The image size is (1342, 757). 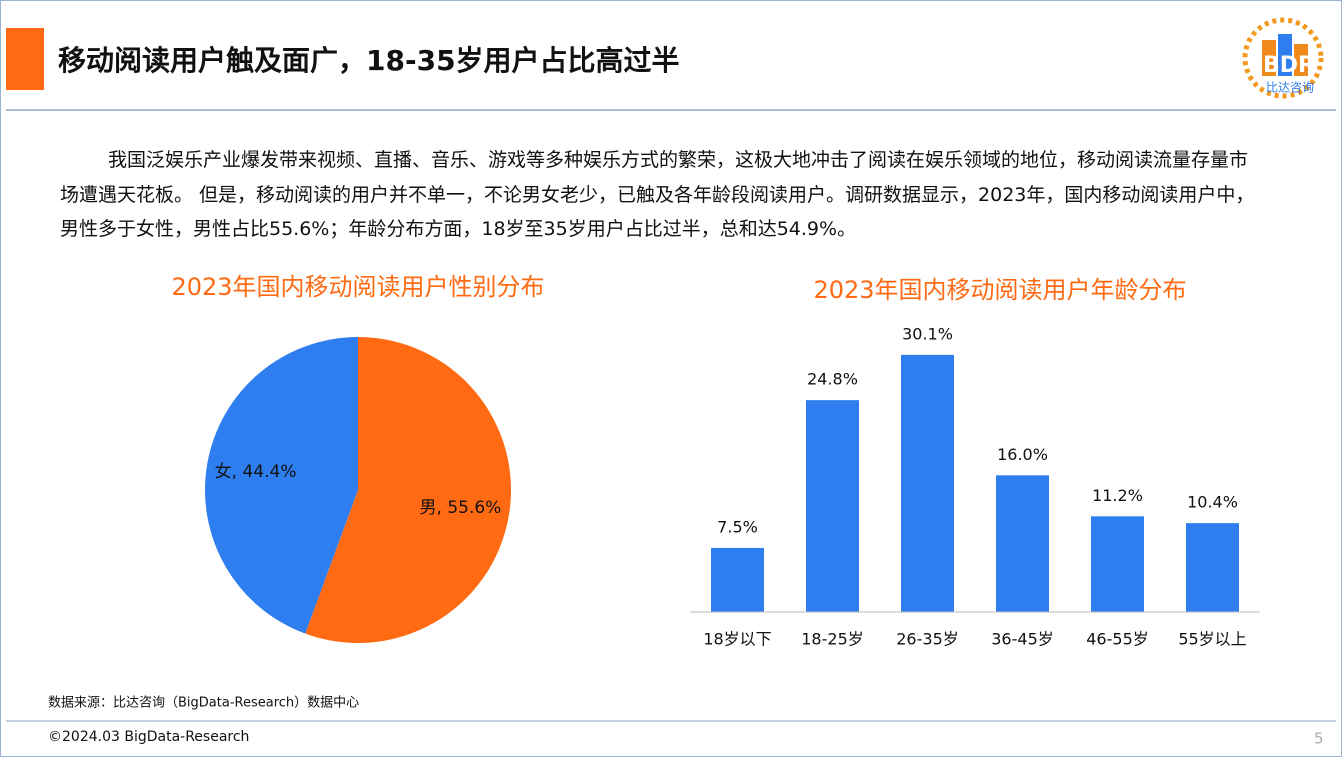 I want to click on logo-subtext: 比达咨询, so click(x=1290, y=87).